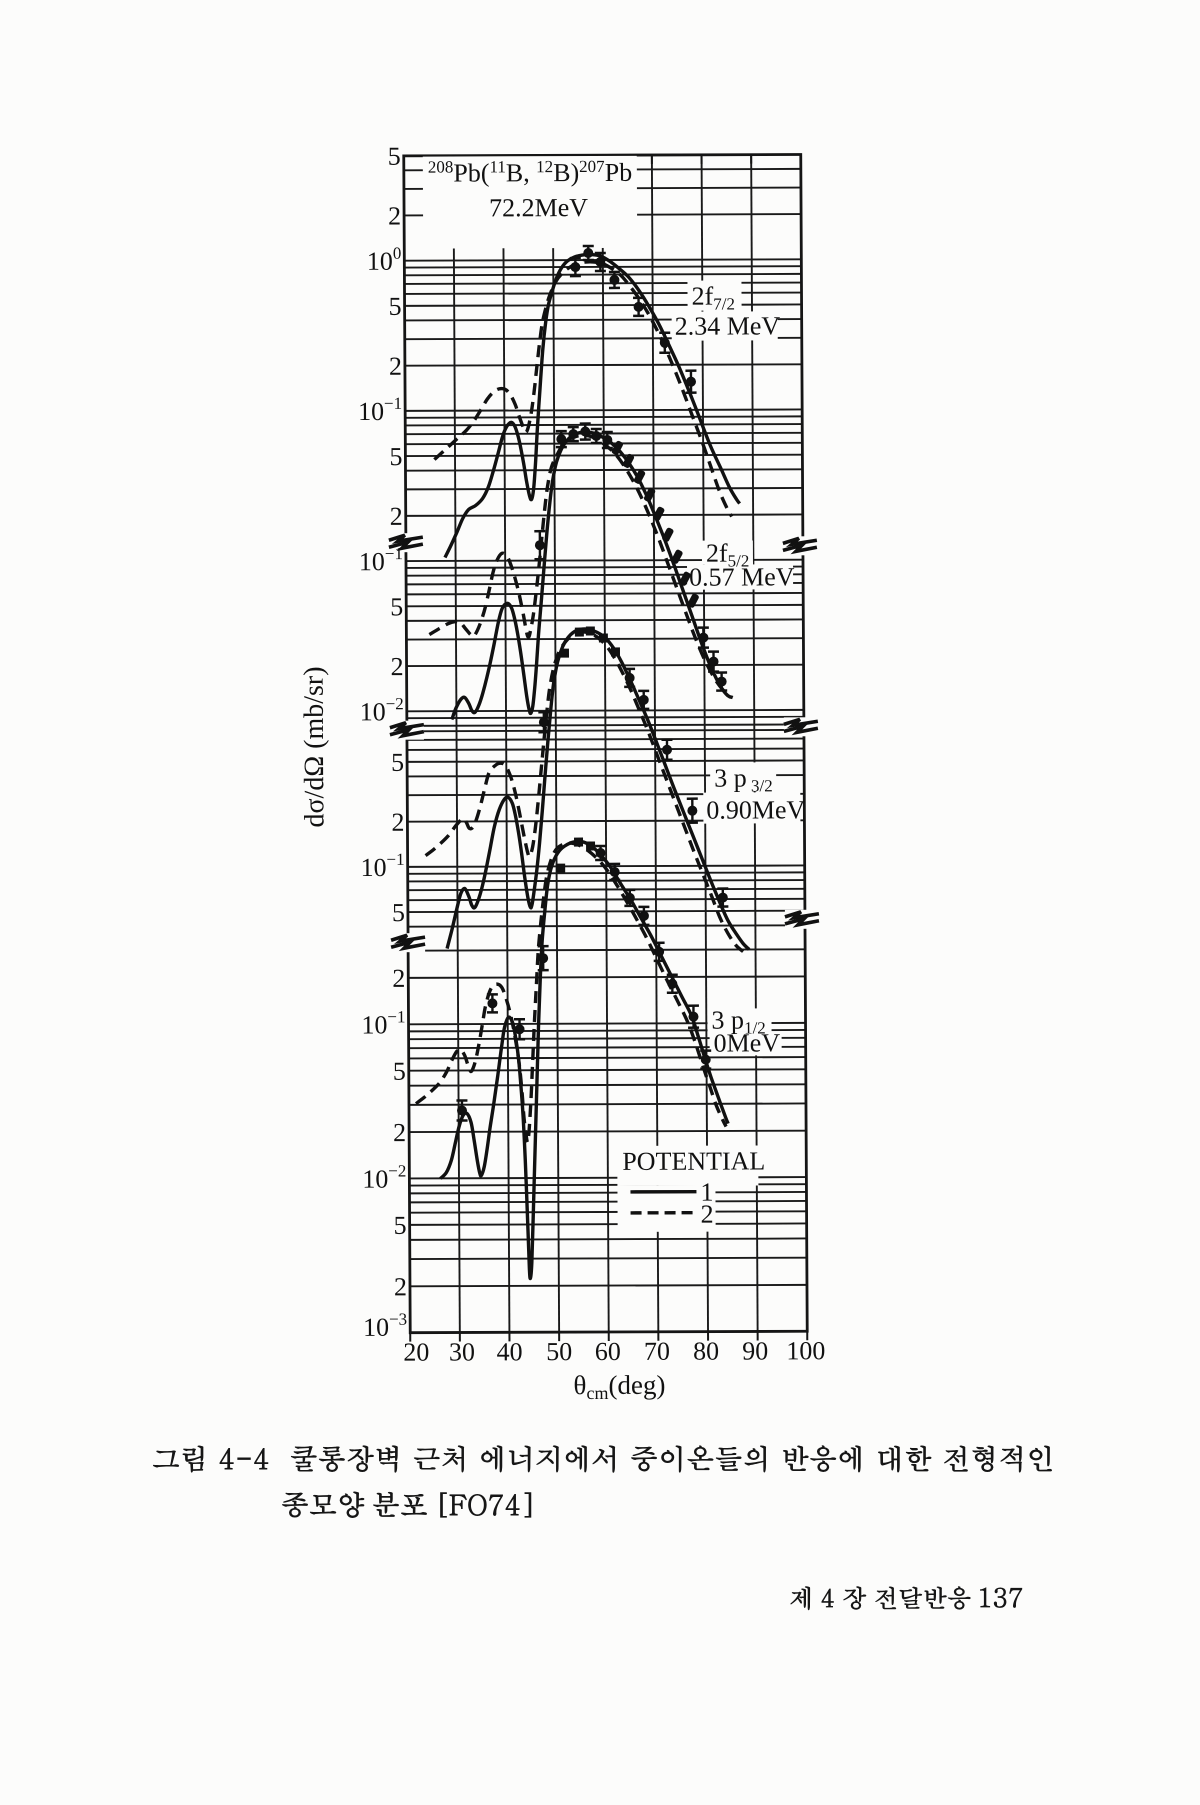 The height and width of the screenshot is (1805, 1200). I want to click on svg-text: 90, so click(755, 1350).